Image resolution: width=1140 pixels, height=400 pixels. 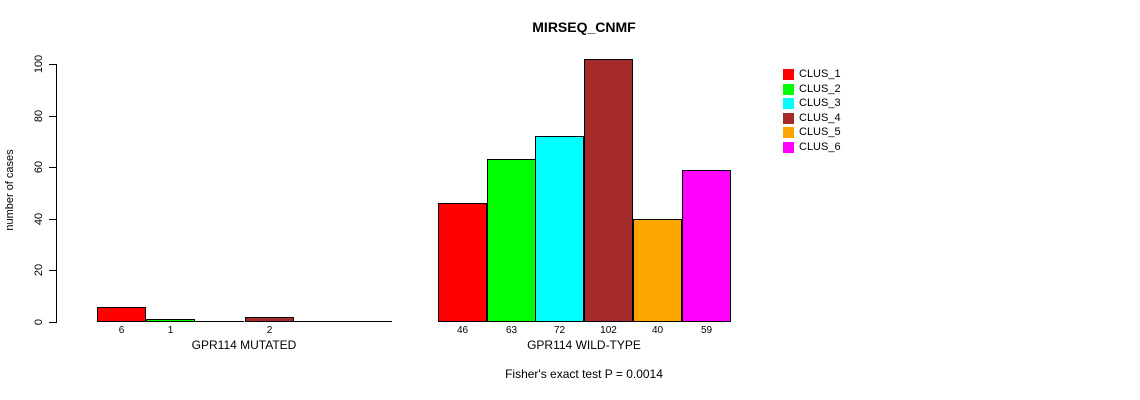 What do you see at coordinates (269, 330) in the screenshot?
I see `bar-value-label: 2` at bounding box center [269, 330].